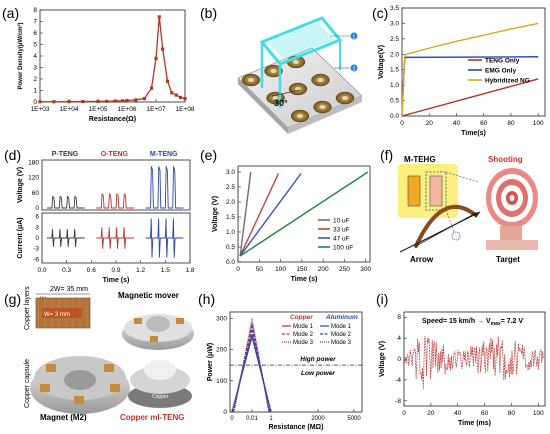  What do you see at coordinates (36, 193) in the screenshot?
I see `chart-d-ytick-top-label: 60` at bounding box center [36, 193].